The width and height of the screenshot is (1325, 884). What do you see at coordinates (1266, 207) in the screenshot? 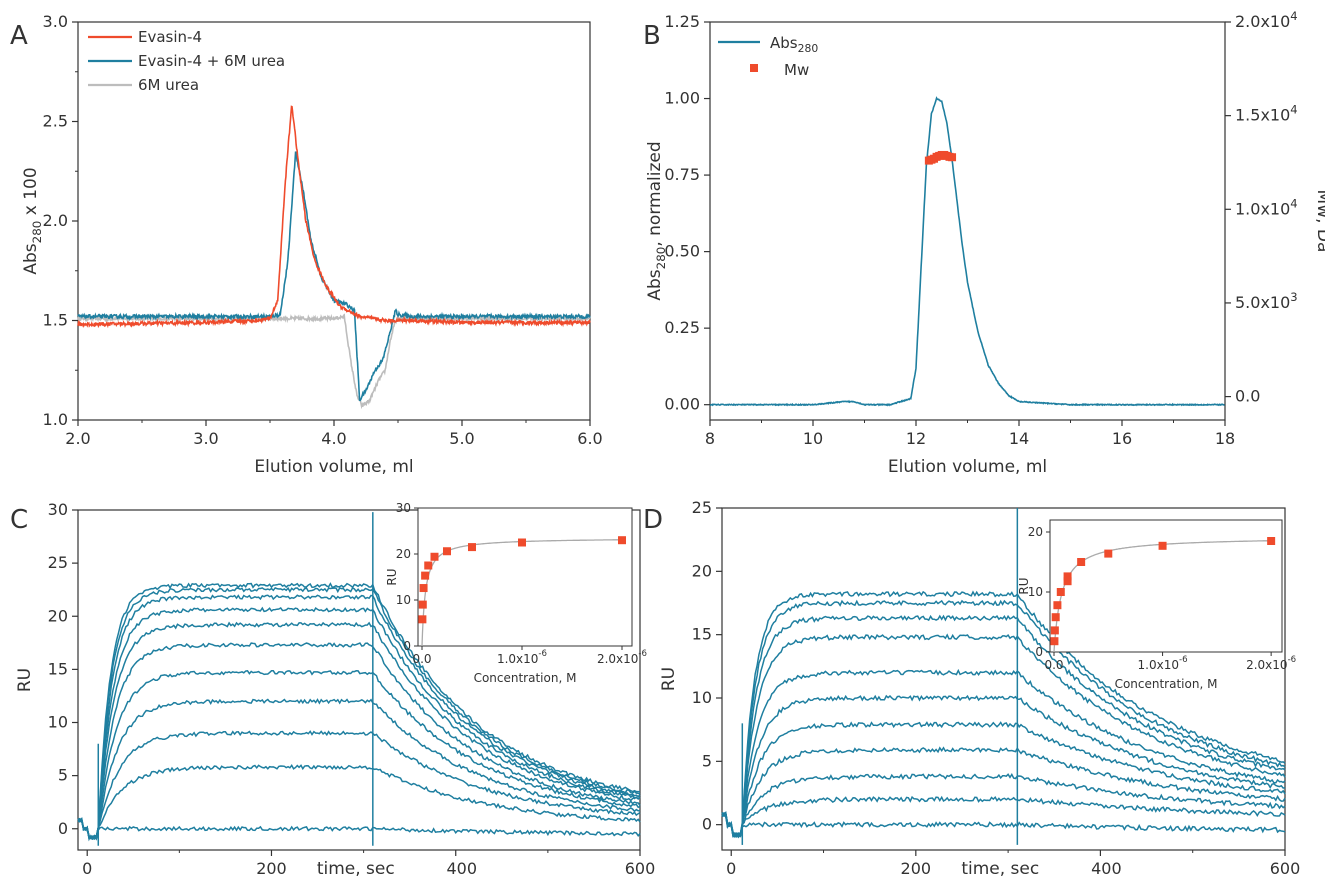
I see `y-right-tick-label: 1.0x10⁴` at bounding box center [1266, 207].